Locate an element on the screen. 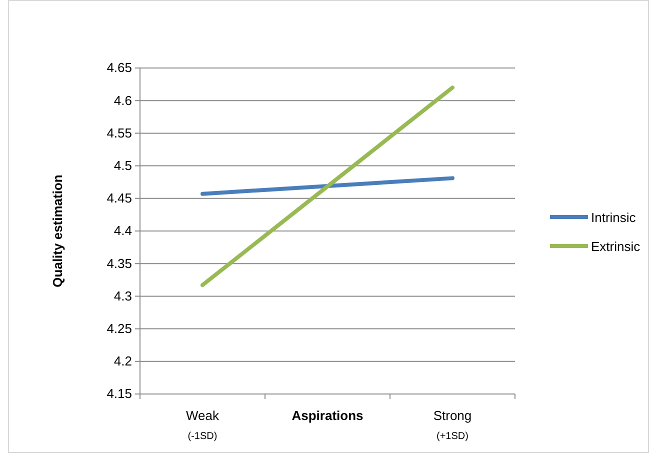  y-tick-label: 4.2 is located at coordinates (123, 361).